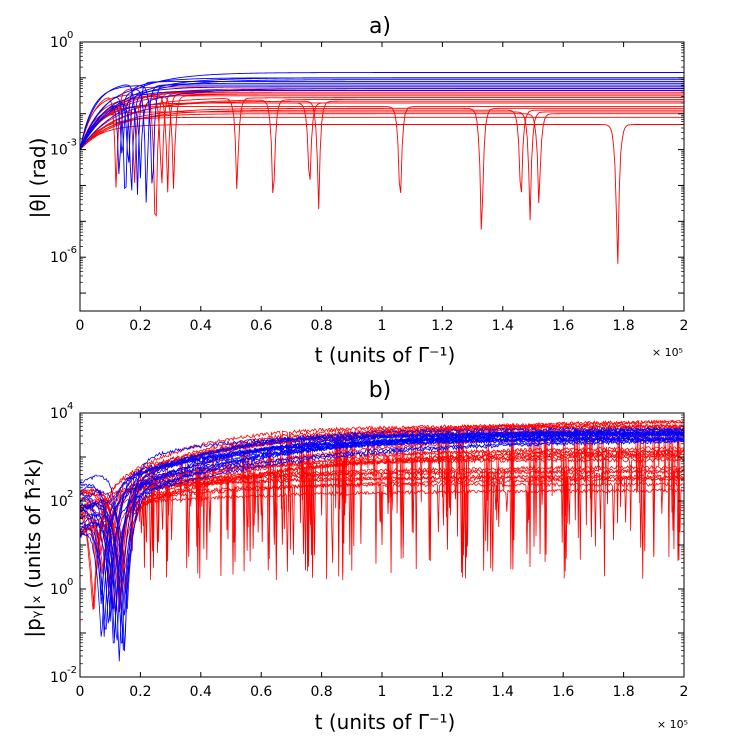 The image size is (747, 736). I want to click on panel-a-x-label: t (units of Γ⁻¹), so click(385, 355).